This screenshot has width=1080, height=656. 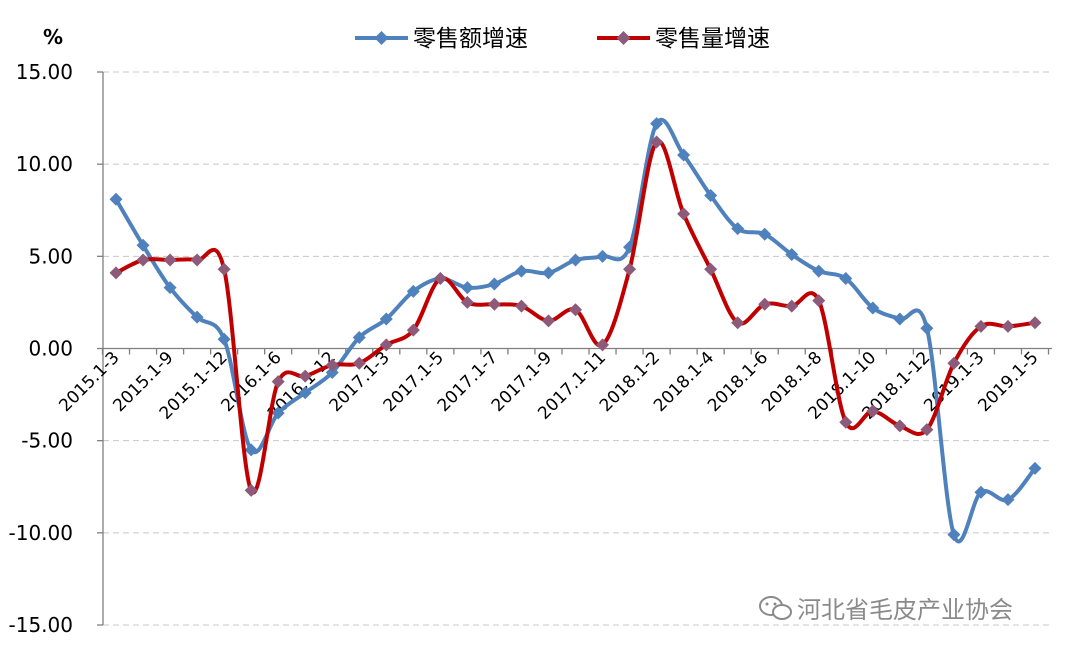 What do you see at coordinates (905, 610) in the screenshot?
I see `watermark-text: 河北省毛皮产业协会` at bounding box center [905, 610].